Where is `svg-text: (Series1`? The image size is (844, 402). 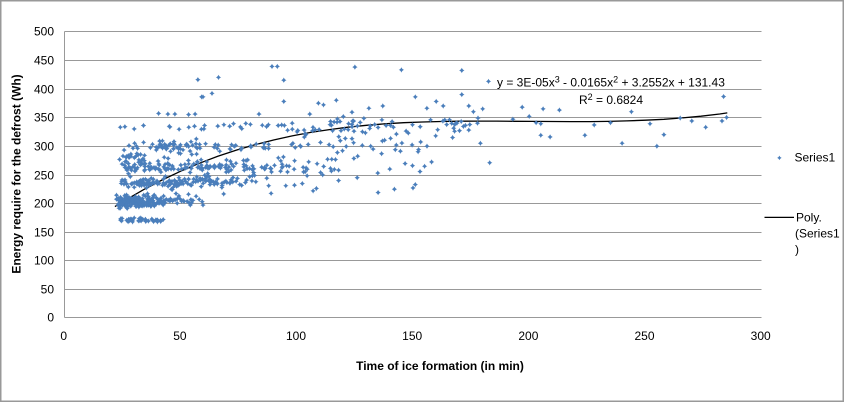 svg-text: (Series1 is located at coordinates (817, 234).